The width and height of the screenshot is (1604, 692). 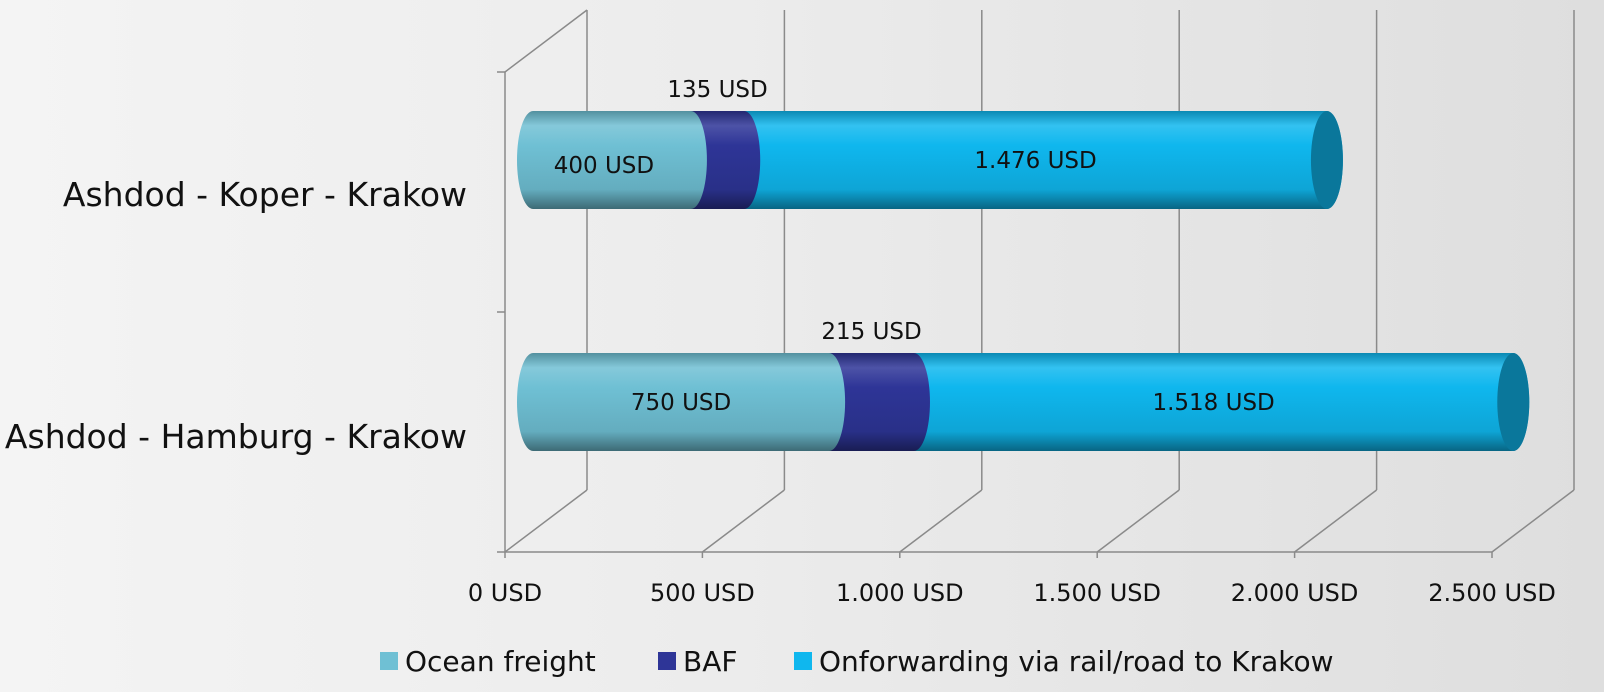 What do you see at coordinates (702, 593) in the screenshot?
I see `x-tick-label: 500 USD` at bounding box center [702, 593].